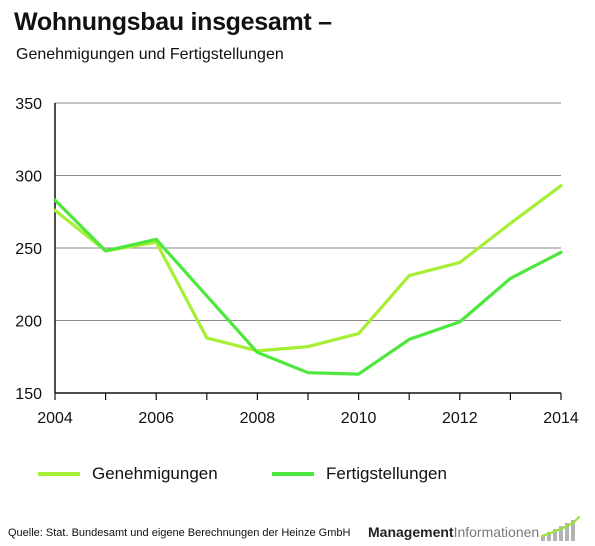 The height and width of the screenshot is (546, 595). Describe the element at coordinates (55, 418) in the screenshot. I see `x-tick-label-2004: 2004` at that location.